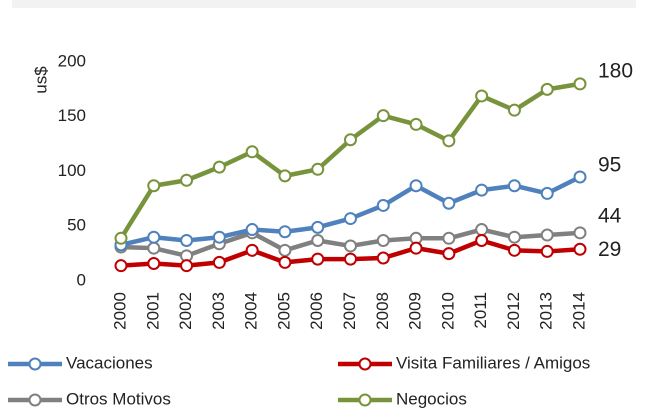 The image size is (663, 412). I want to click on x-tick-label: 2003, so click(218, 311).